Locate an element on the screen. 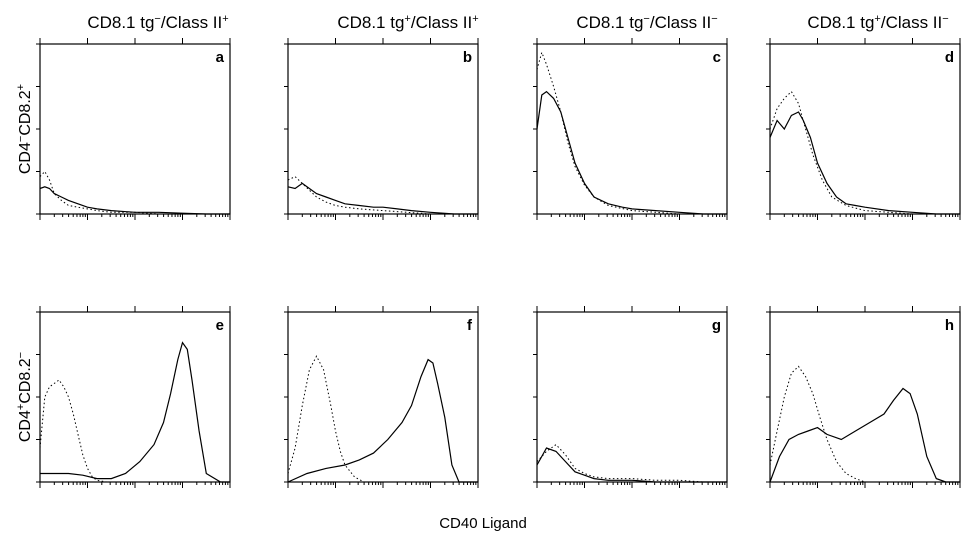 The image size is (966, 536). column-title: CD8.1 tg−/Class II− is located at coordinates (646, 22).